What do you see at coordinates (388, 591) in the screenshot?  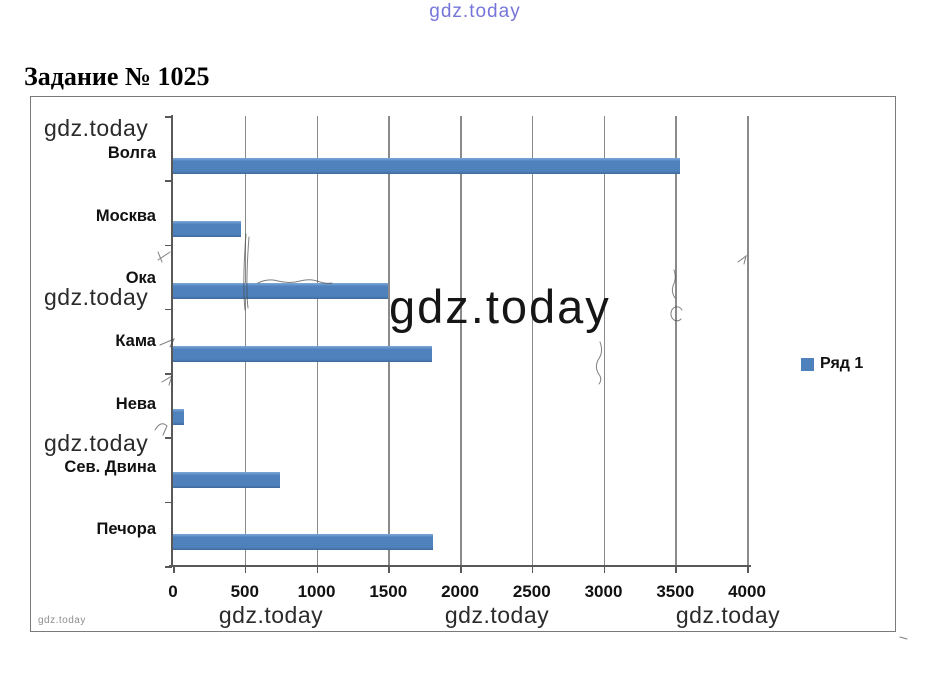 I see `x-tick-label-1500: 1500` at bounding box center [388, 591].